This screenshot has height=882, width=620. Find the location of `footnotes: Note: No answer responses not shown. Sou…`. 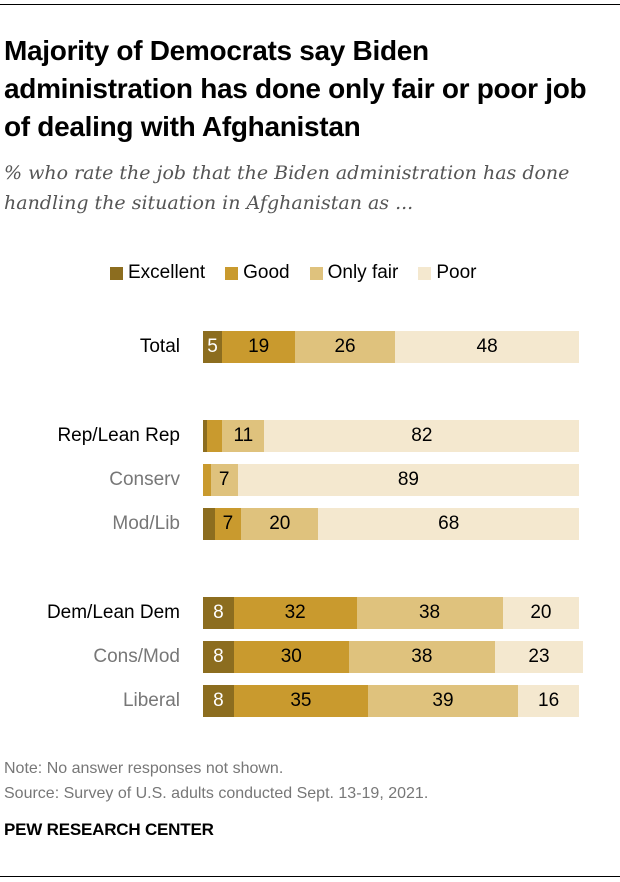

footnotes: Note: No answer responses not shown. Sou… is located at coordinates (216, 781).